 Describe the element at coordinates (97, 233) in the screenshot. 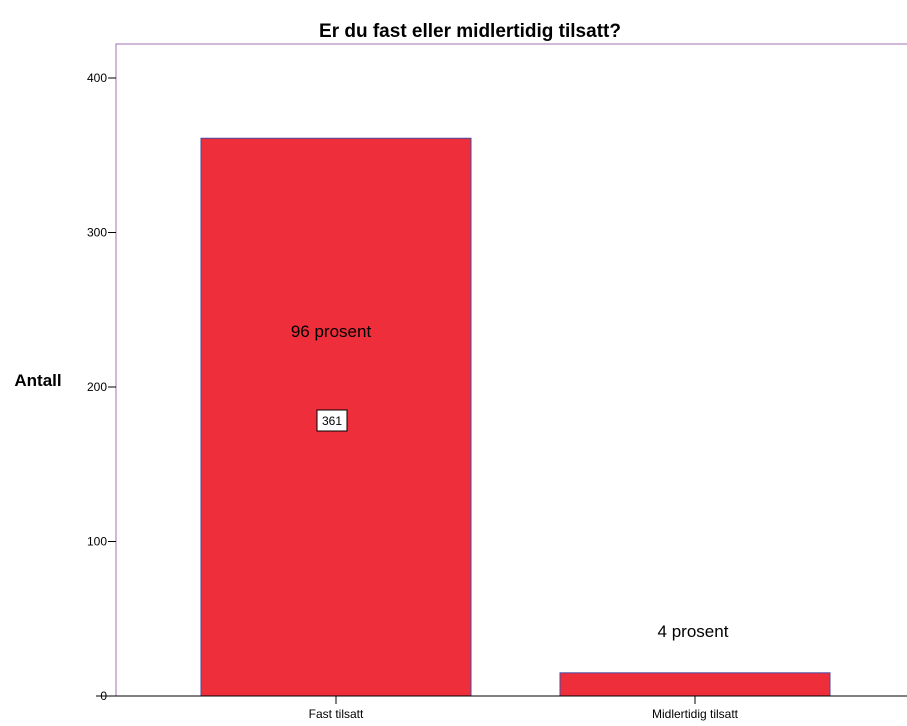

I see `y-tick-label-3: 300` at that location.